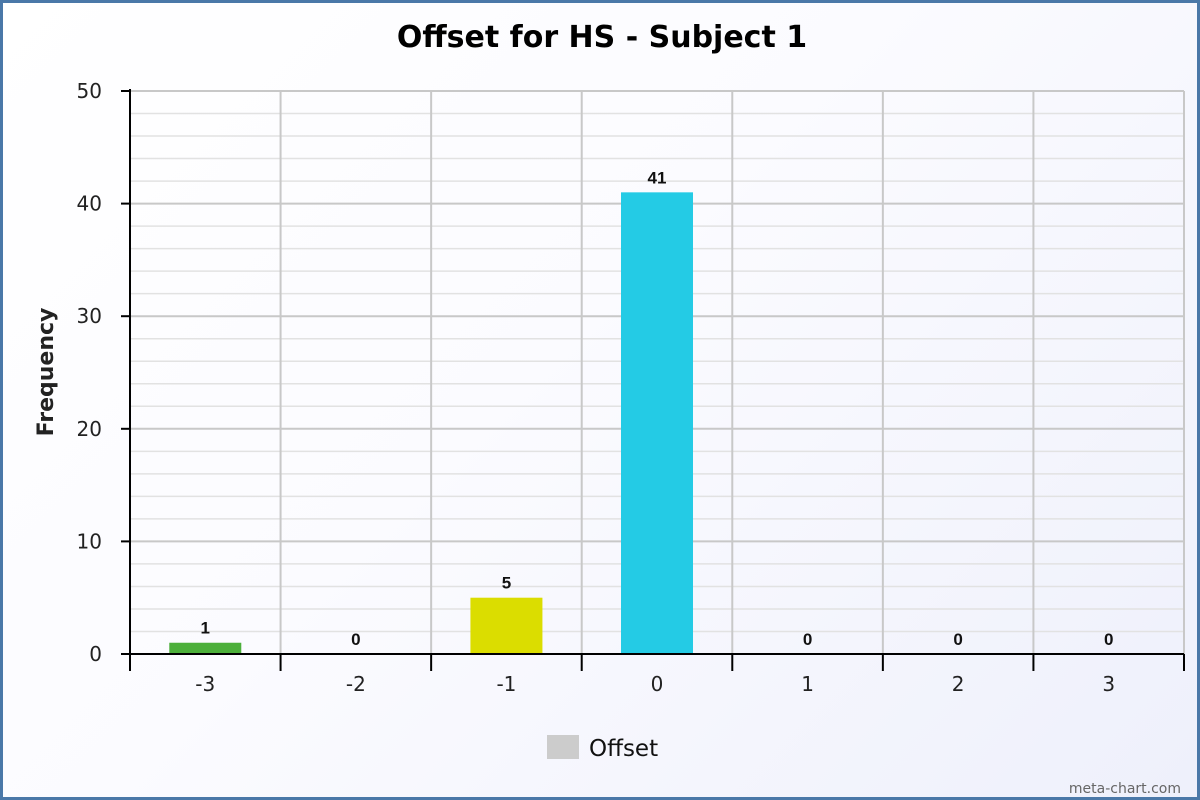 The width and height of the screenshot is (1200, 800). I want to click on legend: Offset, so click(602, 748).